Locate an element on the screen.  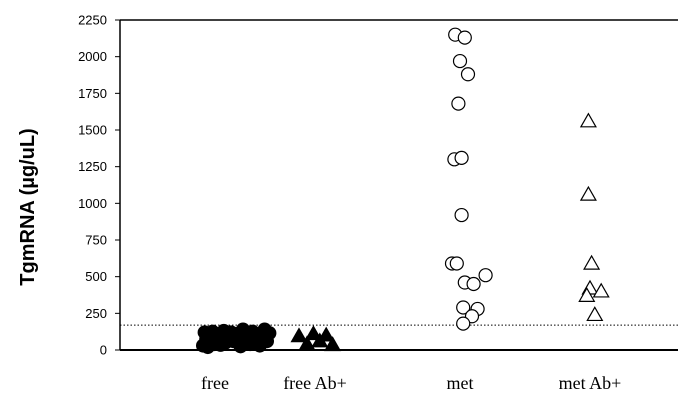
y-tick-label: 250 is located at coordinates (96, 313).